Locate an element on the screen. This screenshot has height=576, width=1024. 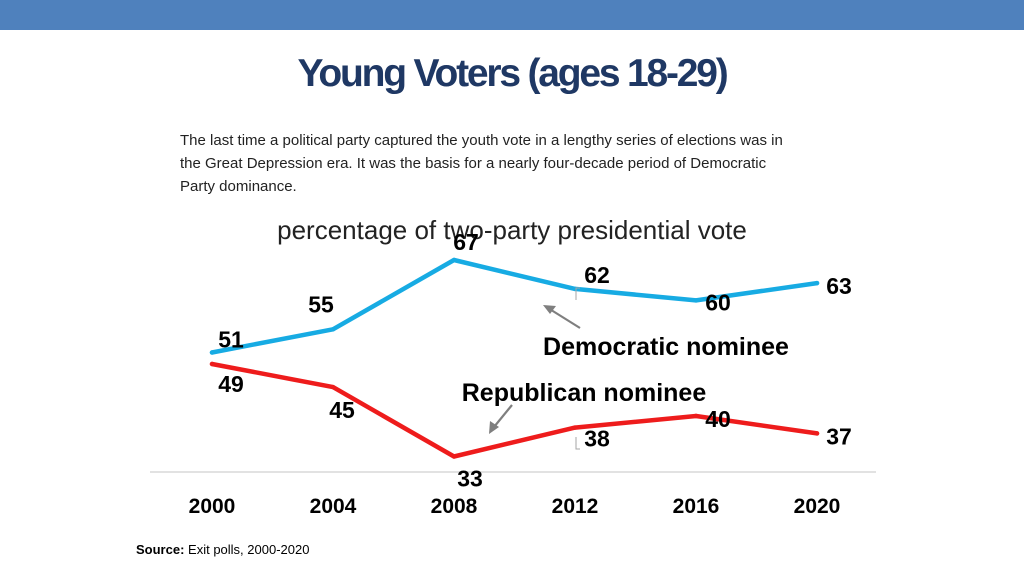
x-tick-label: 2016 is located at coordinates (696, 506).